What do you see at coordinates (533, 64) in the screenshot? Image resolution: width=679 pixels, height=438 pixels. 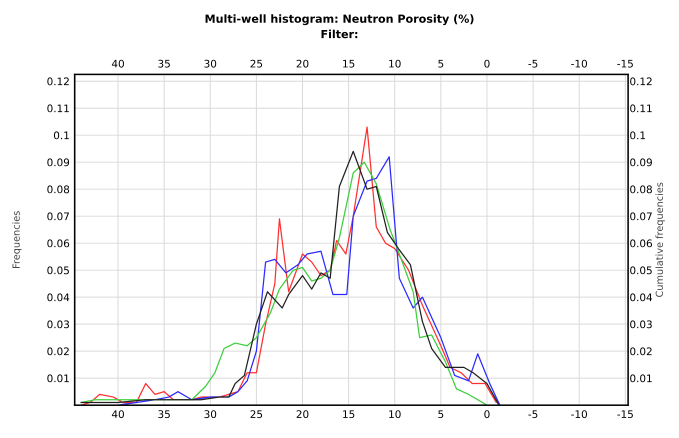 I see `x2-tick-label: -5` at bounding box center [533, 64].